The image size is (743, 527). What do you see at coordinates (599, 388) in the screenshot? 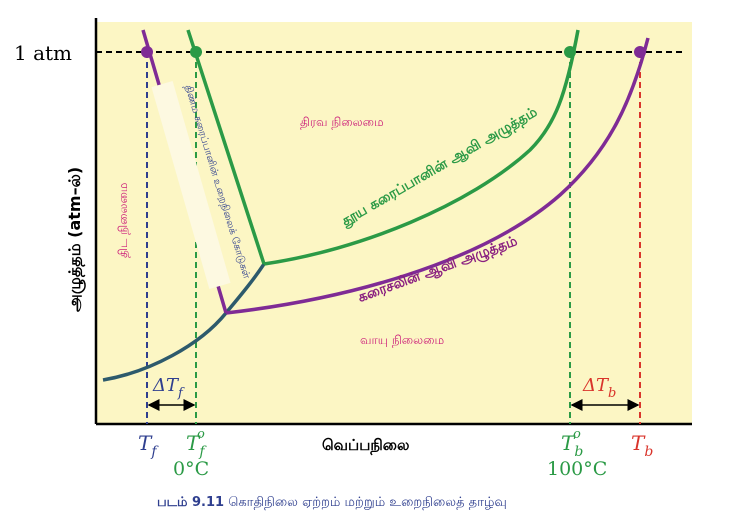
I see `delta-tb-label: ΔTb` at bounding box center [599, 388].